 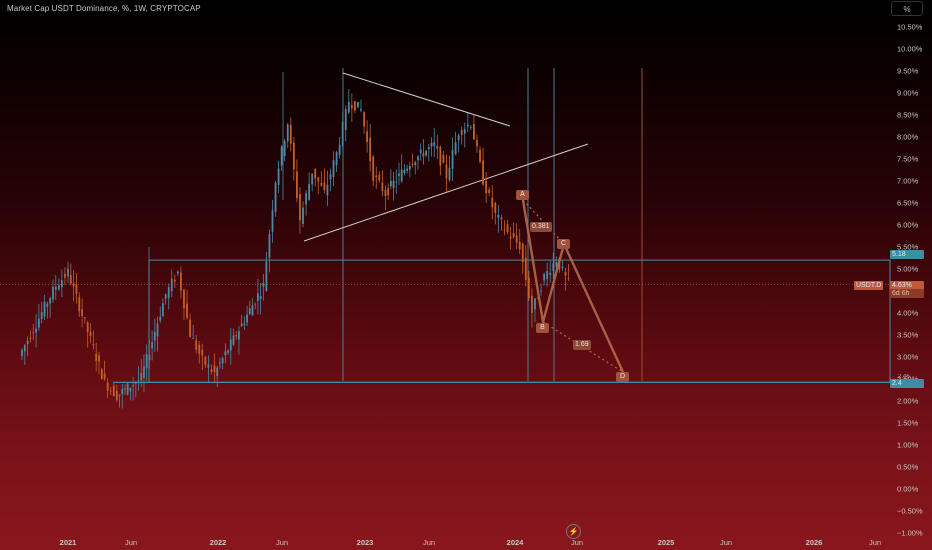 I want to click on y-tick-label: 3.50%, so click(x=908, y=335).